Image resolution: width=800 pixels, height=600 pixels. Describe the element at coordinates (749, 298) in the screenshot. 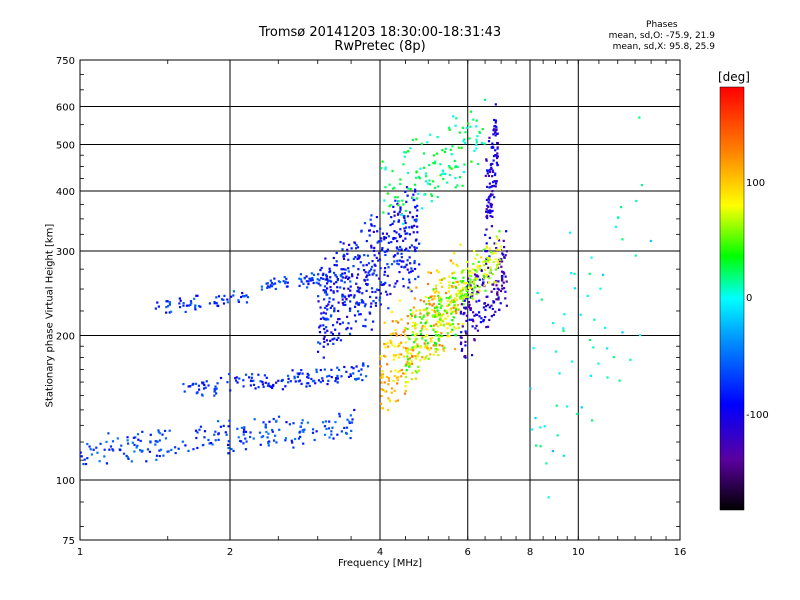

I see `colorbar-tick: 0` at that location.